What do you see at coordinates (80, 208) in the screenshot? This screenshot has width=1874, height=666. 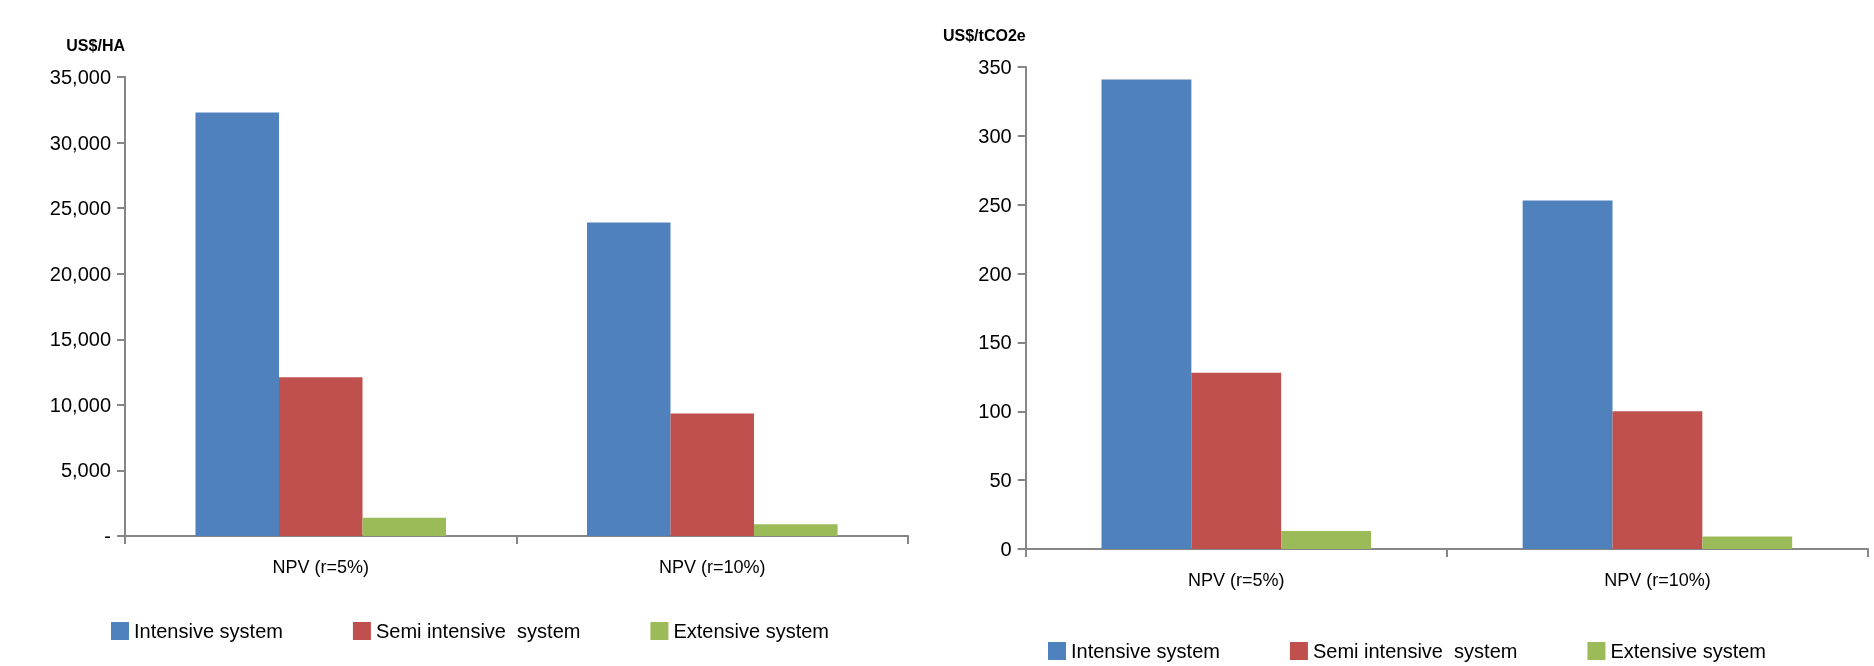 I see `y-tick-label: 25,000` at bounding box center [80, 208].